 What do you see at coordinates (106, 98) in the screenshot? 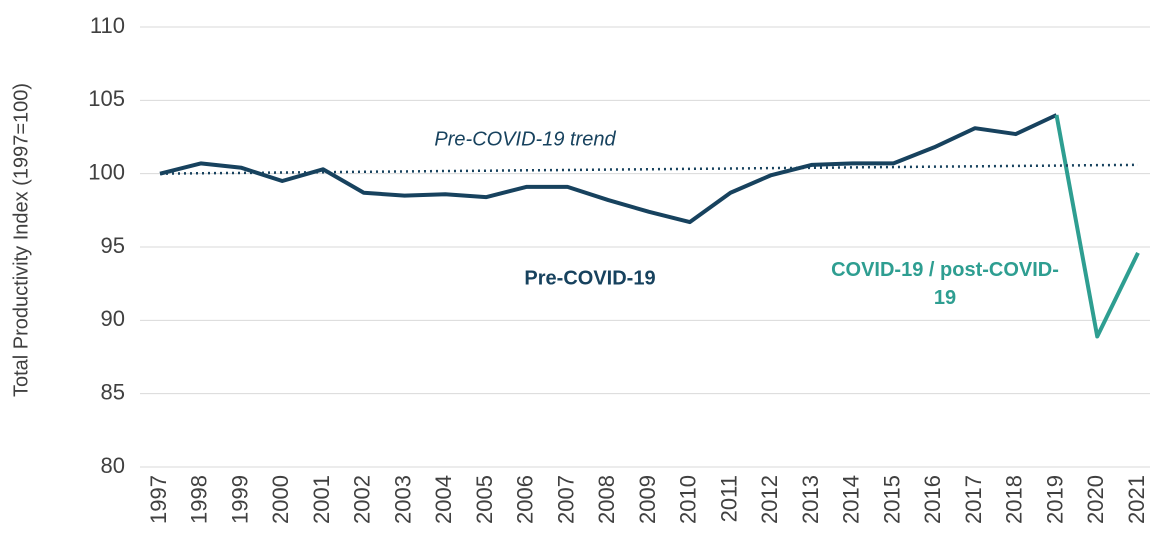
I see `y-tick-label: 105` at bounding box center [106, 98].